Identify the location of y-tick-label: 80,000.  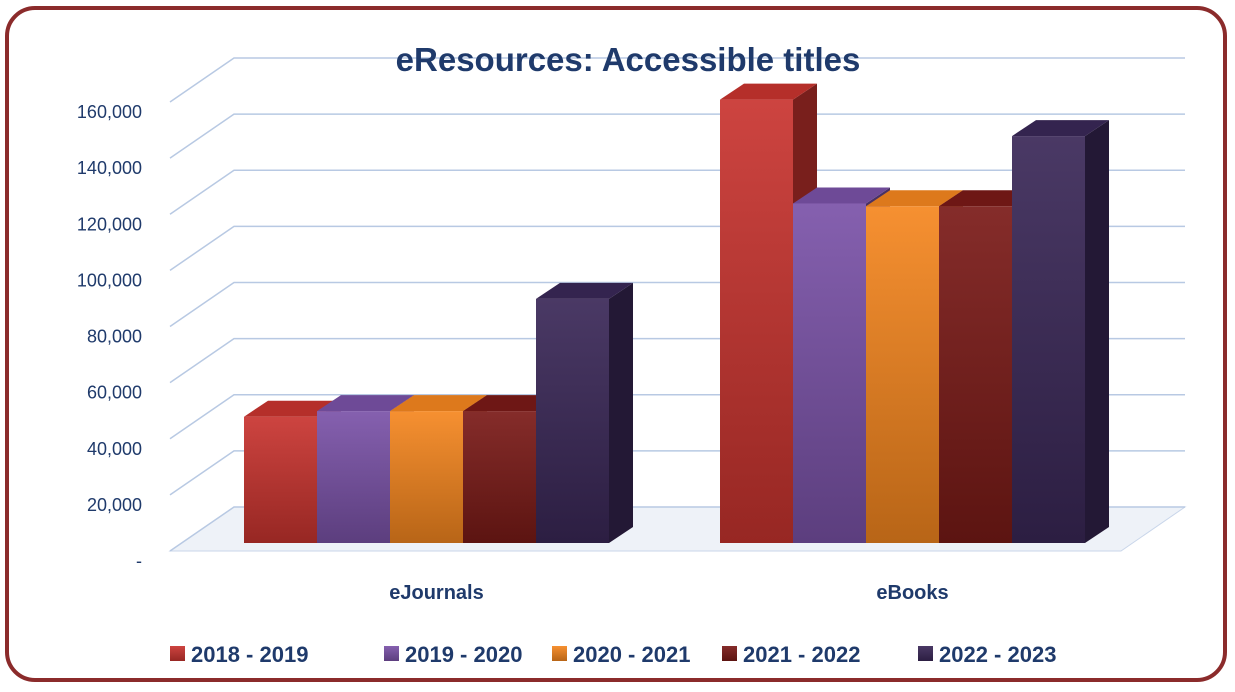
(114, 337).